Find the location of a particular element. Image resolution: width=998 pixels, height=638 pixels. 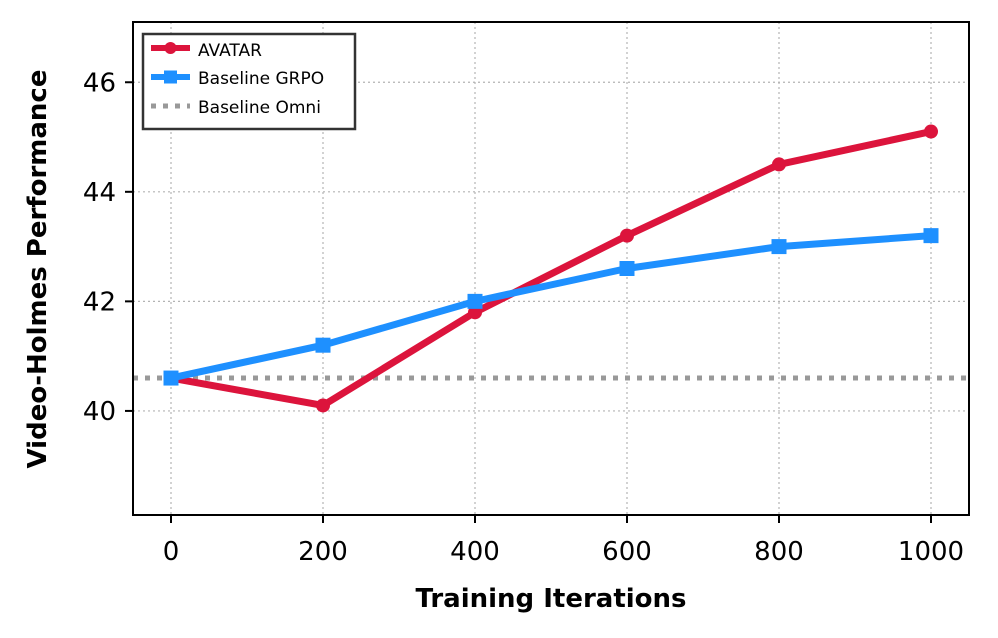

legend-label-baseline-grpo: Baseline GRPO is located at coordinates (261, 79).